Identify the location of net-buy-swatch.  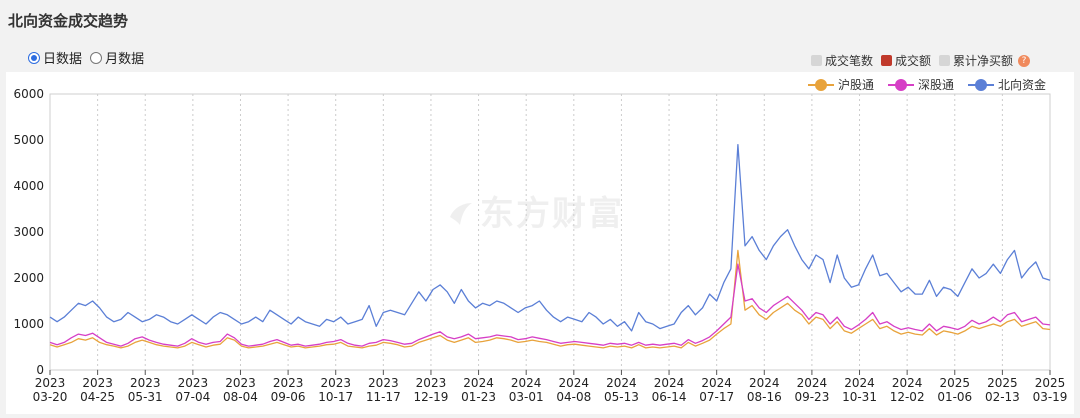
(944, 60).